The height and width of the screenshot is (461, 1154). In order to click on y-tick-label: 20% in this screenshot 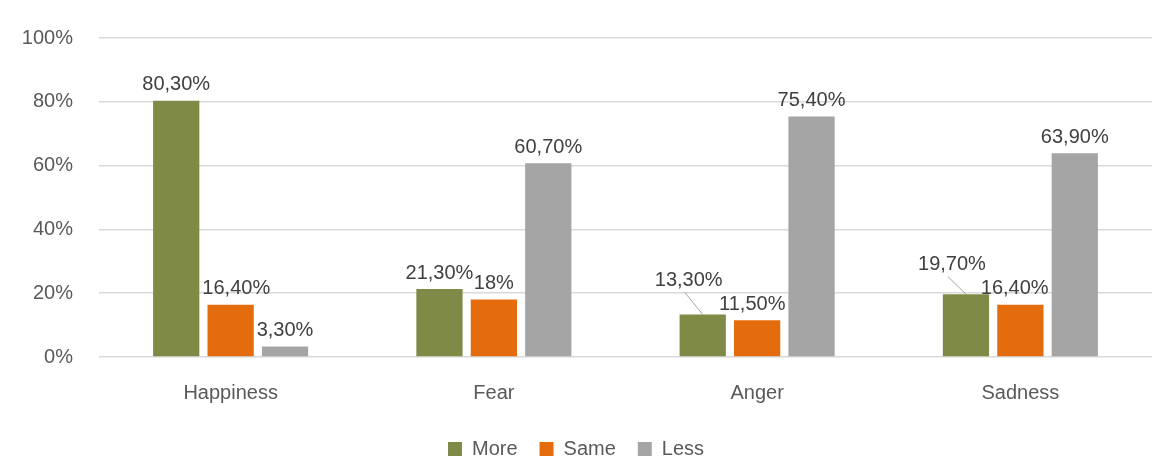, I will do `click(53, 291)`.